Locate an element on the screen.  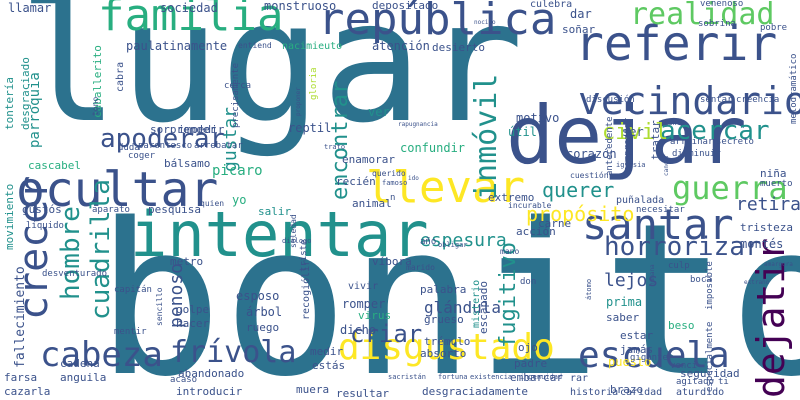
word-arbol: árbol is located at coordinates (264, 312).